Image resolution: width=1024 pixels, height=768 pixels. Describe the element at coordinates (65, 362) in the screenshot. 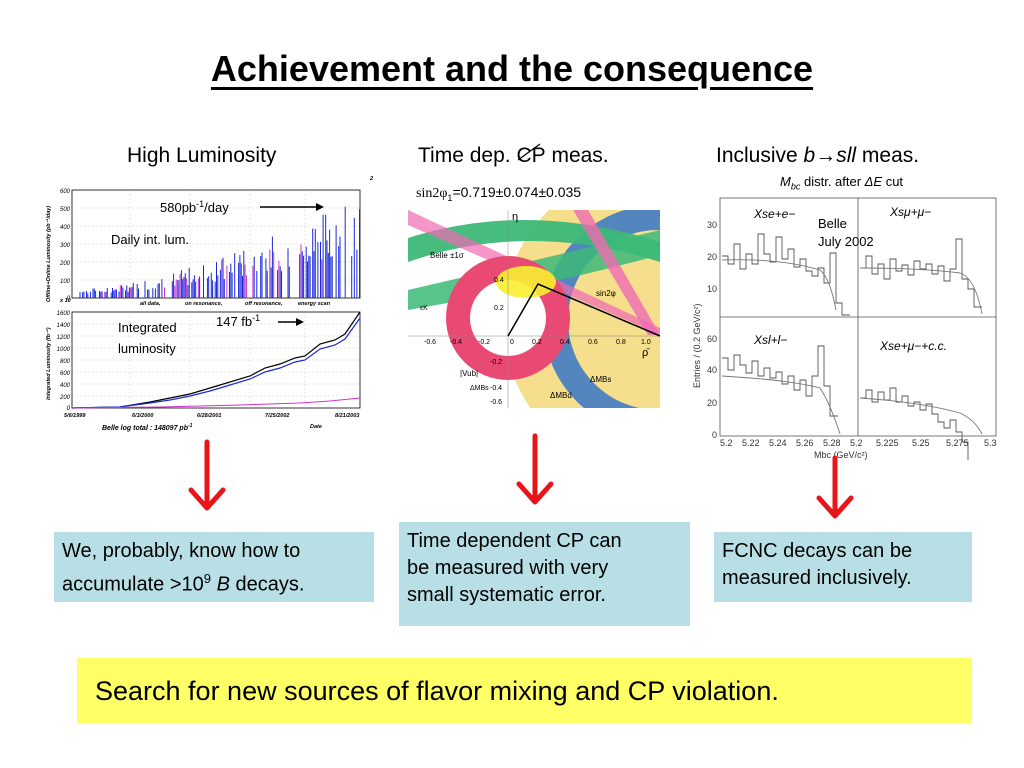

I see `bottom-y-tick: 800` at that location.